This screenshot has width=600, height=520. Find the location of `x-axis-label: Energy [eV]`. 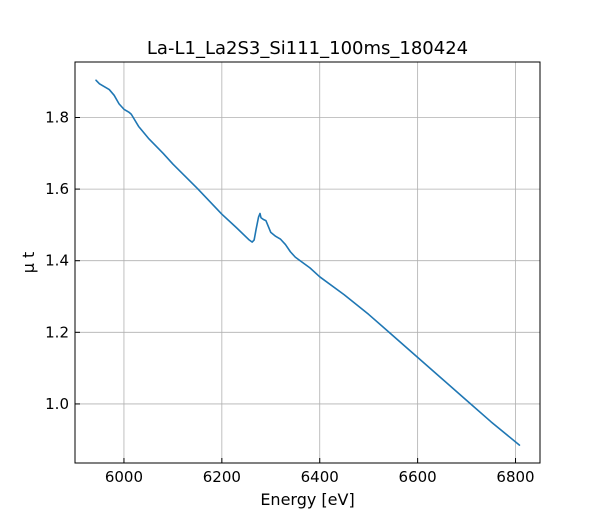

x-axis-label: Energy [eV] is located at coordinates (307, 499).